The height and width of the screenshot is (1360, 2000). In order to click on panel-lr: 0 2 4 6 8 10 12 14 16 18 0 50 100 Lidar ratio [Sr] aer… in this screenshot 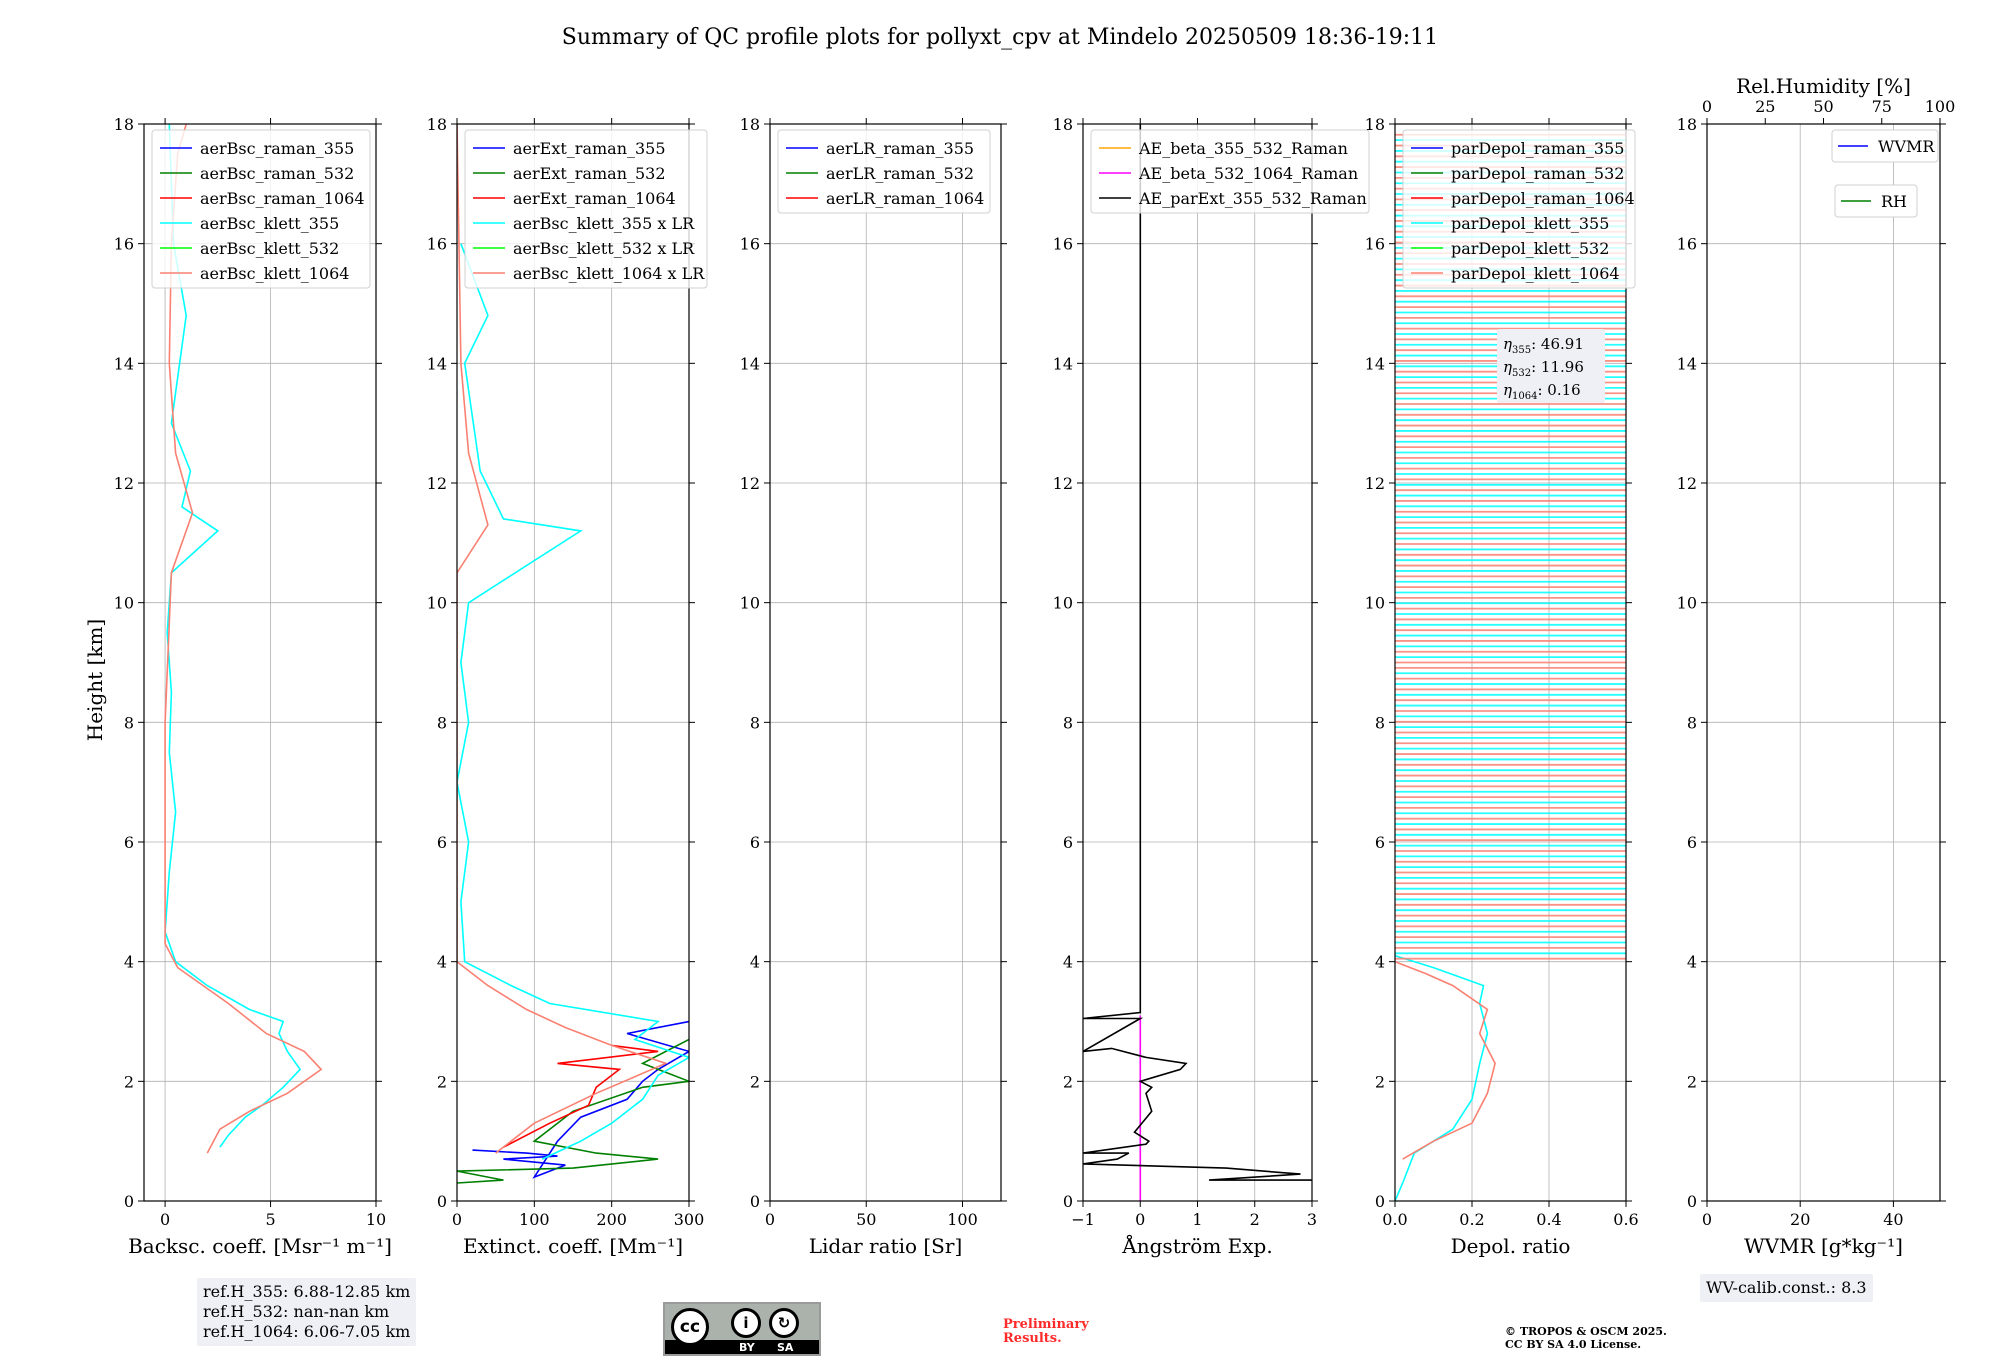, I will do `click(873, 686)`.